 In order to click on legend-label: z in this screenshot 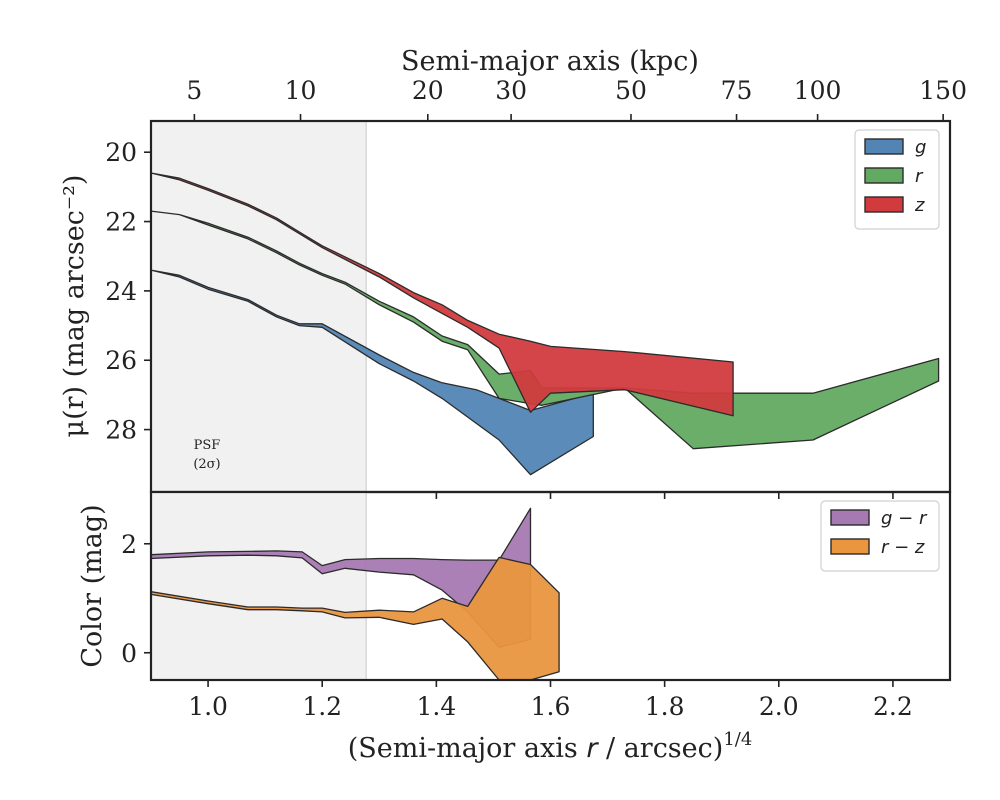, I will do `click(919, 205)`.